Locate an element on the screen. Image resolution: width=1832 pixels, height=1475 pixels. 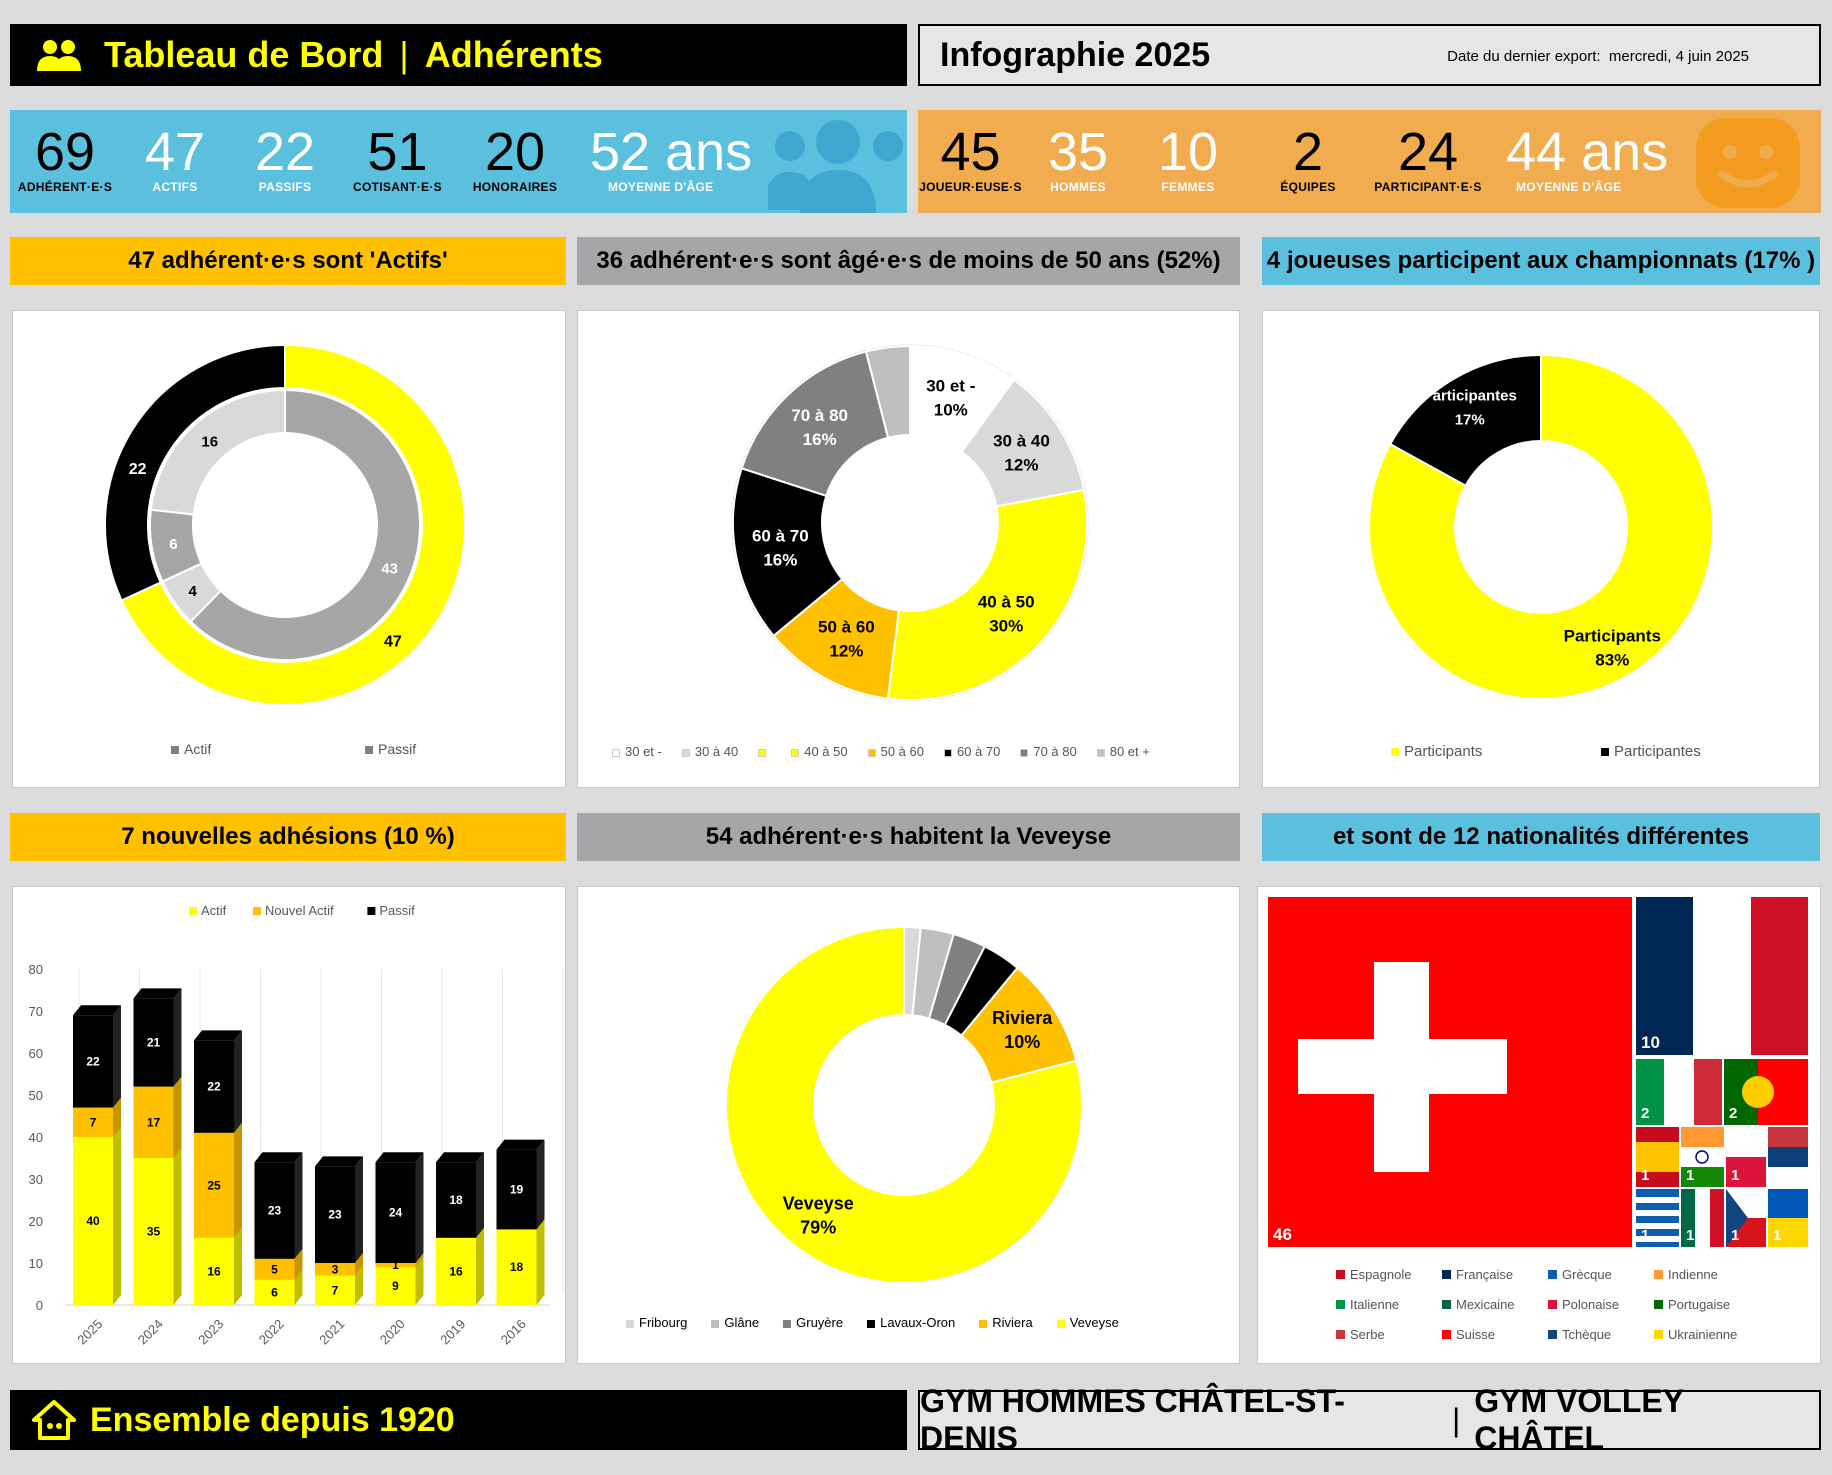
data-label: 30 à 40 is located at coordinates (1021, 440).